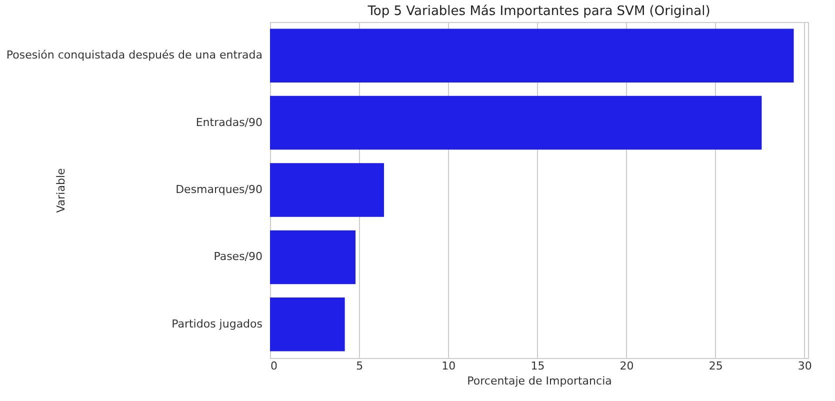  I want to click on x-tick-label: 25, so click(715, 366).